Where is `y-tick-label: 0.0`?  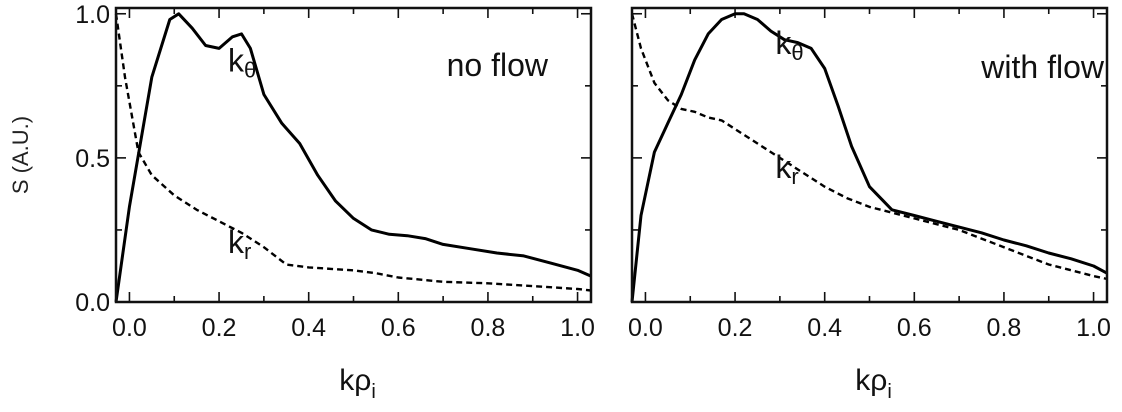 y-tick-label: 0.0 is located at coordinates (92, 303).